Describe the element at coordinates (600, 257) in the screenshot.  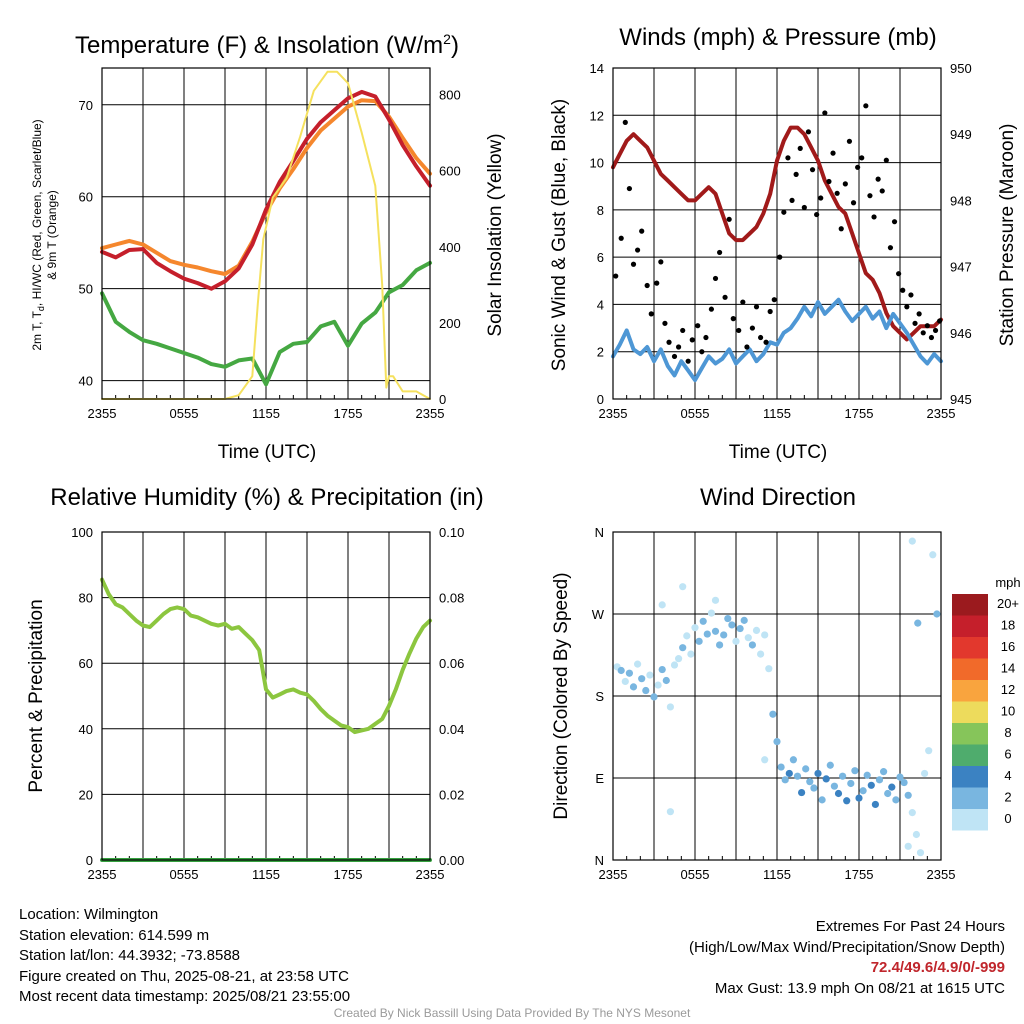
I see `winds-y-tick-label: 6` at that location.